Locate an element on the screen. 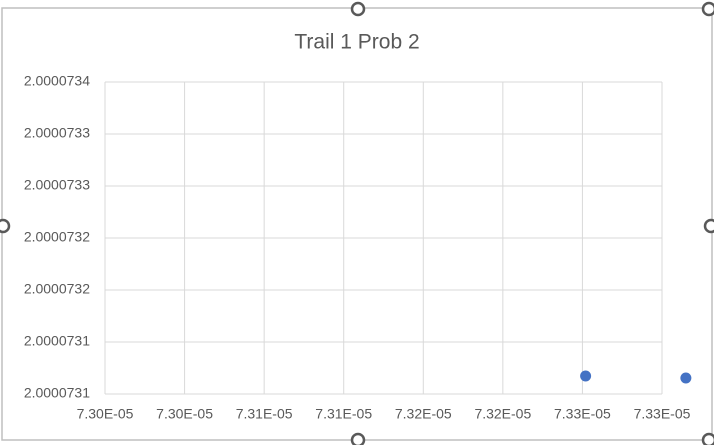 The width and height of the screenshot is (714, 445). chart-title: Trail 1 Prob 2 is located at coordinates (356, 42).